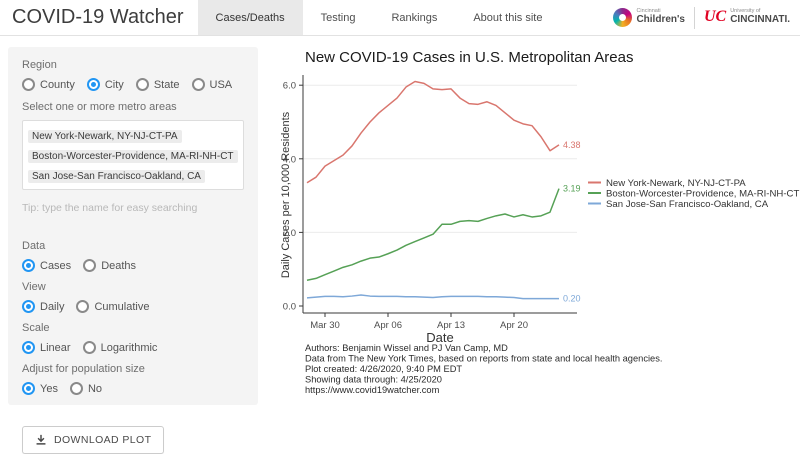 Image resolution: width=800 pixels, height=454 pixels. What do you see at coordinates (56, 265) in the screenshot?
I see `radio-label: Cases` at bounding box center [56, 265].